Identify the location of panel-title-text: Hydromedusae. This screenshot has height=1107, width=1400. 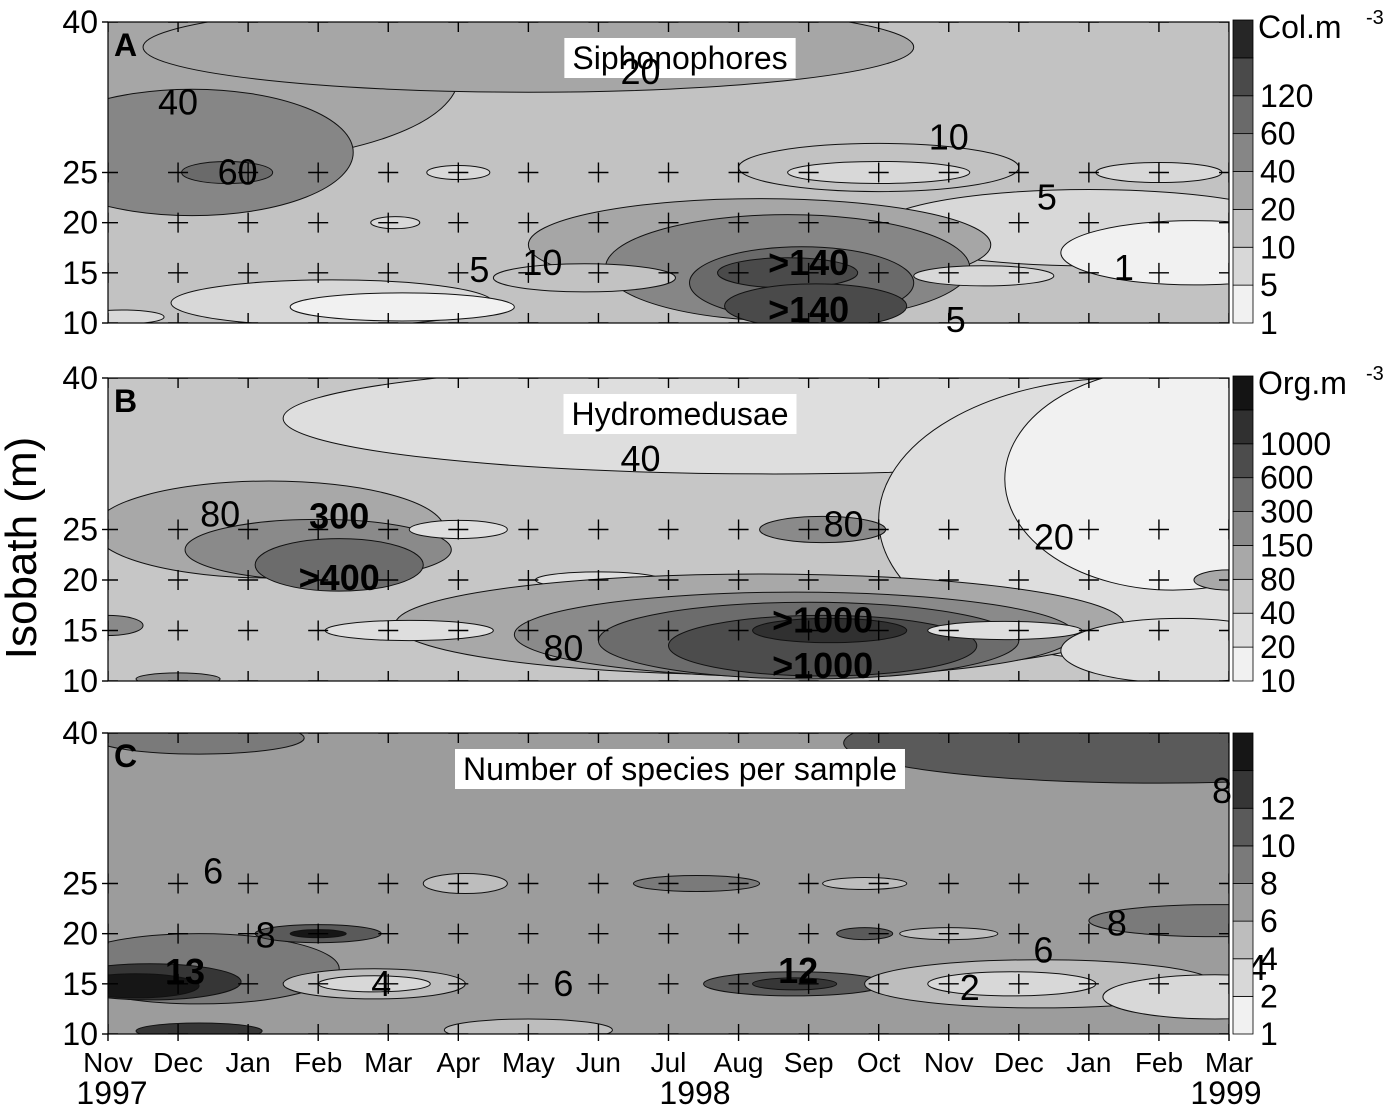
(680, 414).